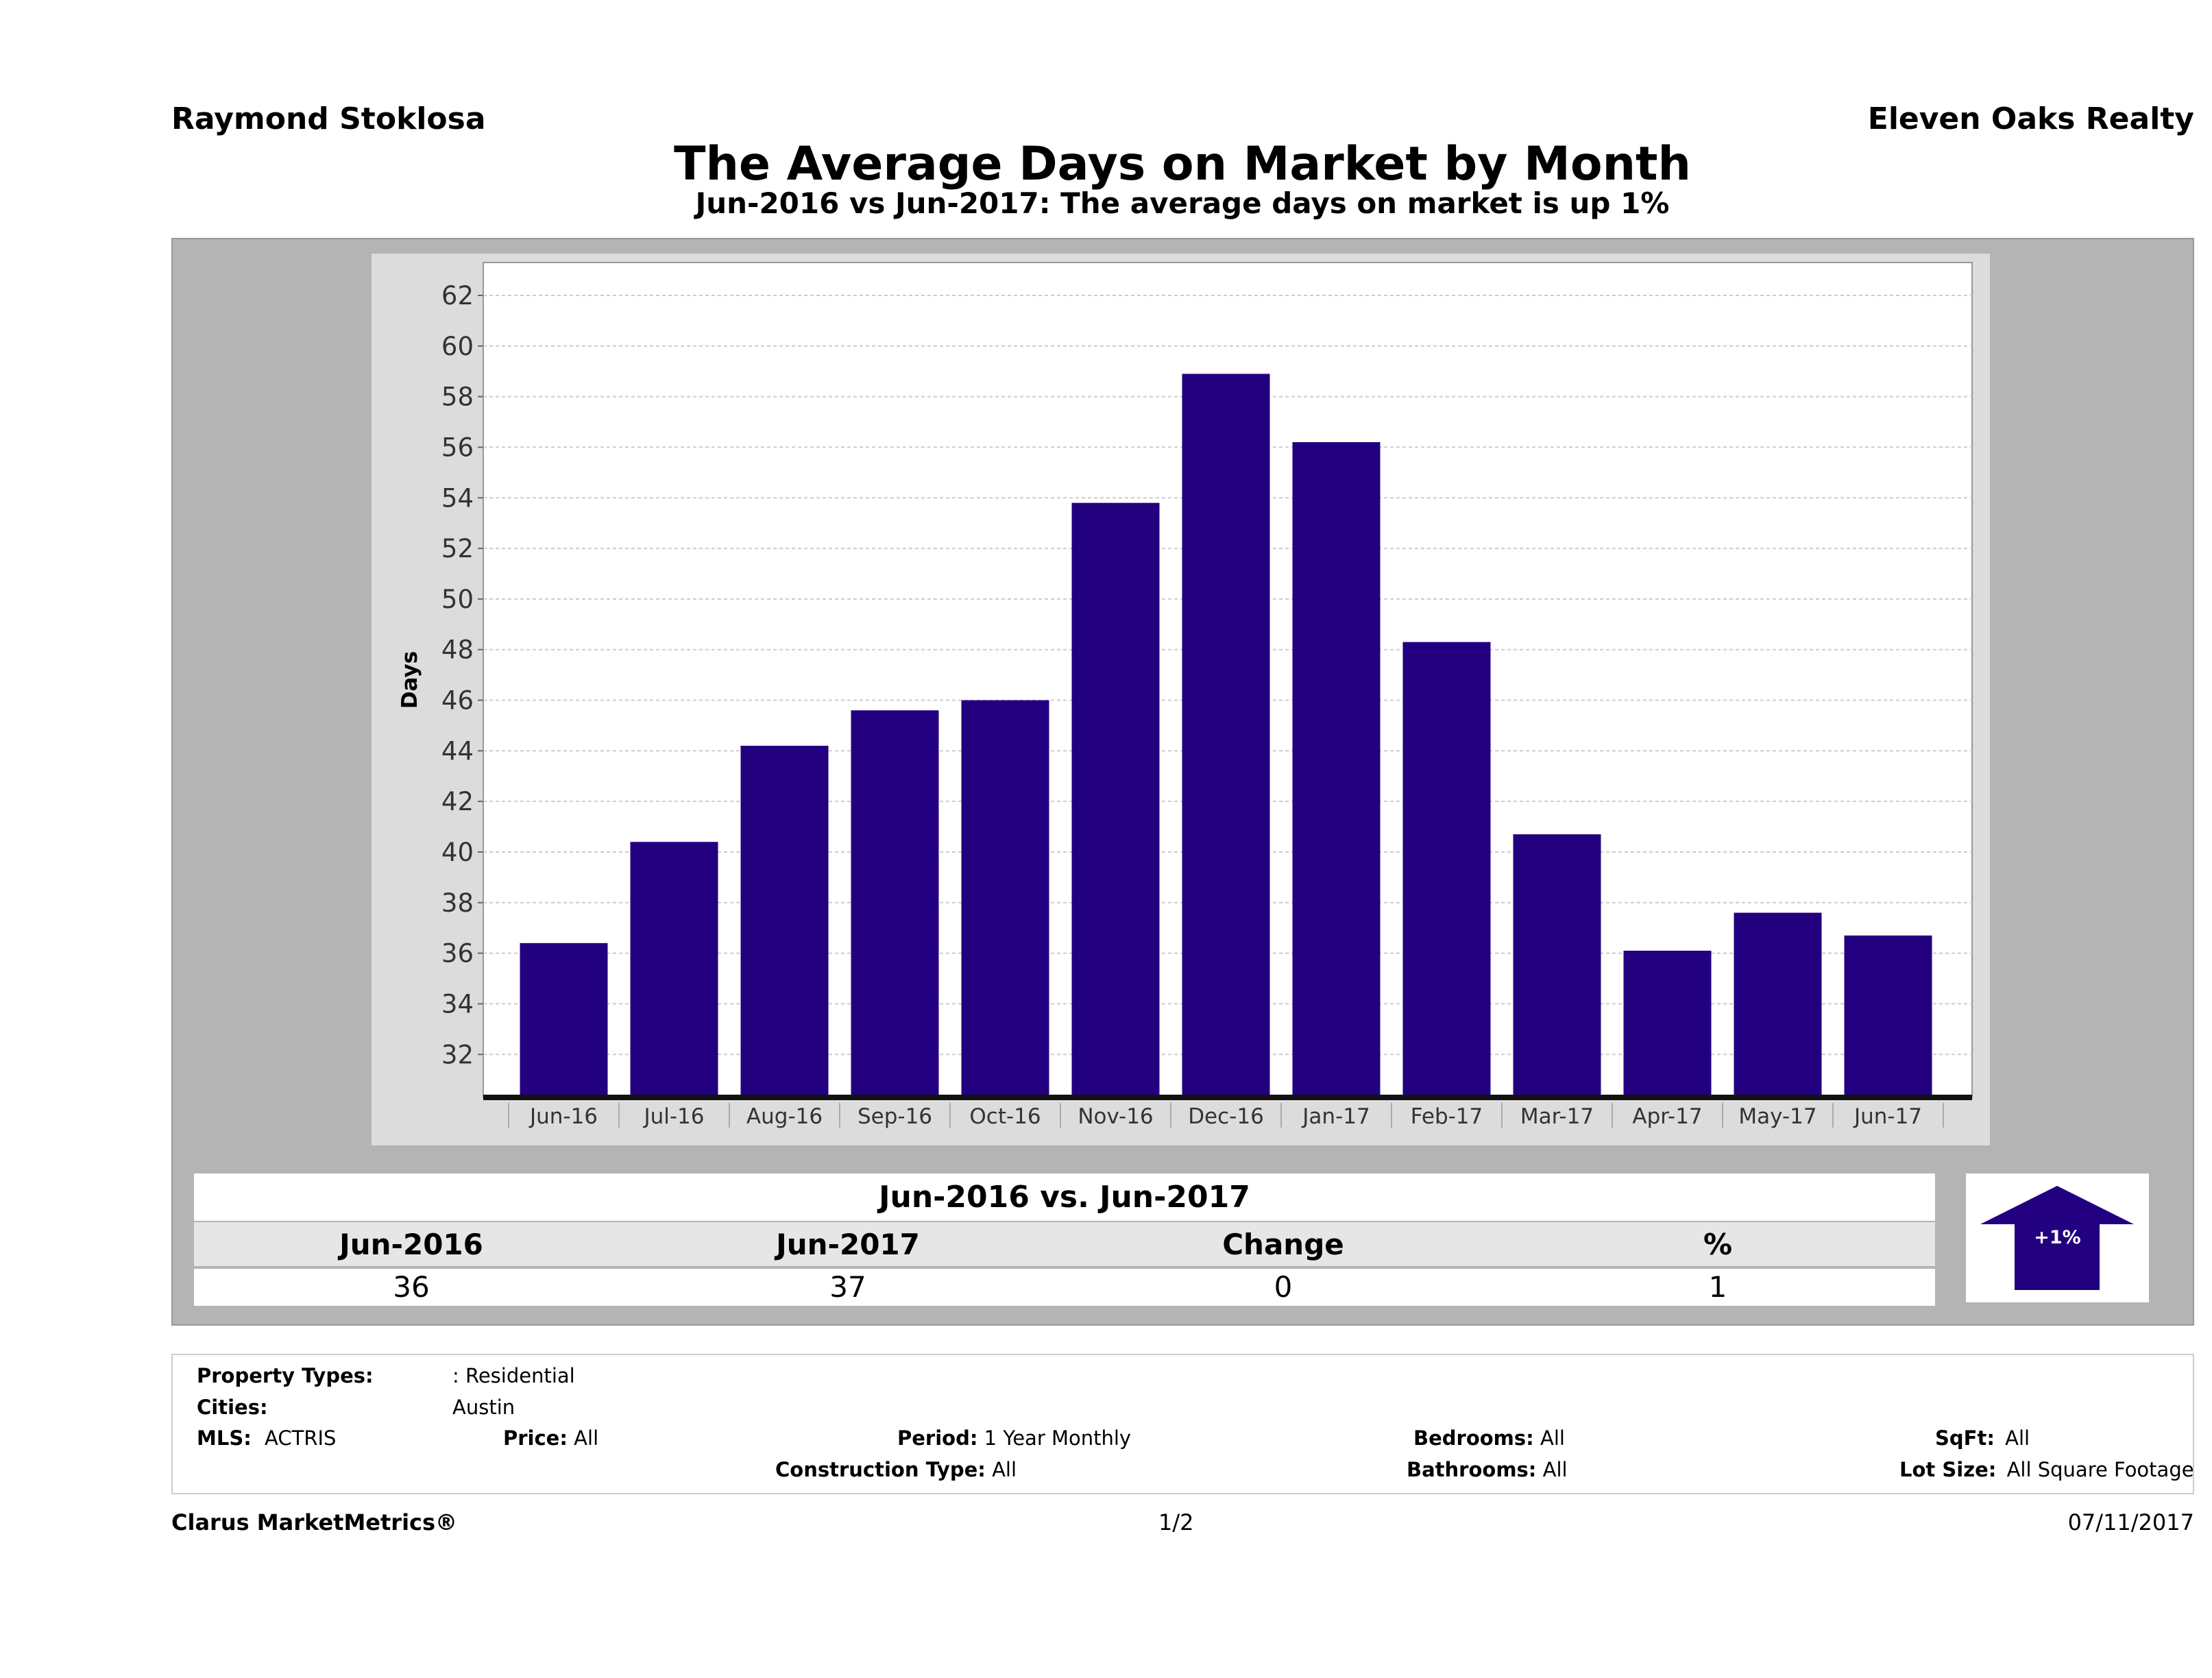 The width and height of the screenshot is (2212, 1678). I want to click on summary-header: Change, so click(1283, 1244).